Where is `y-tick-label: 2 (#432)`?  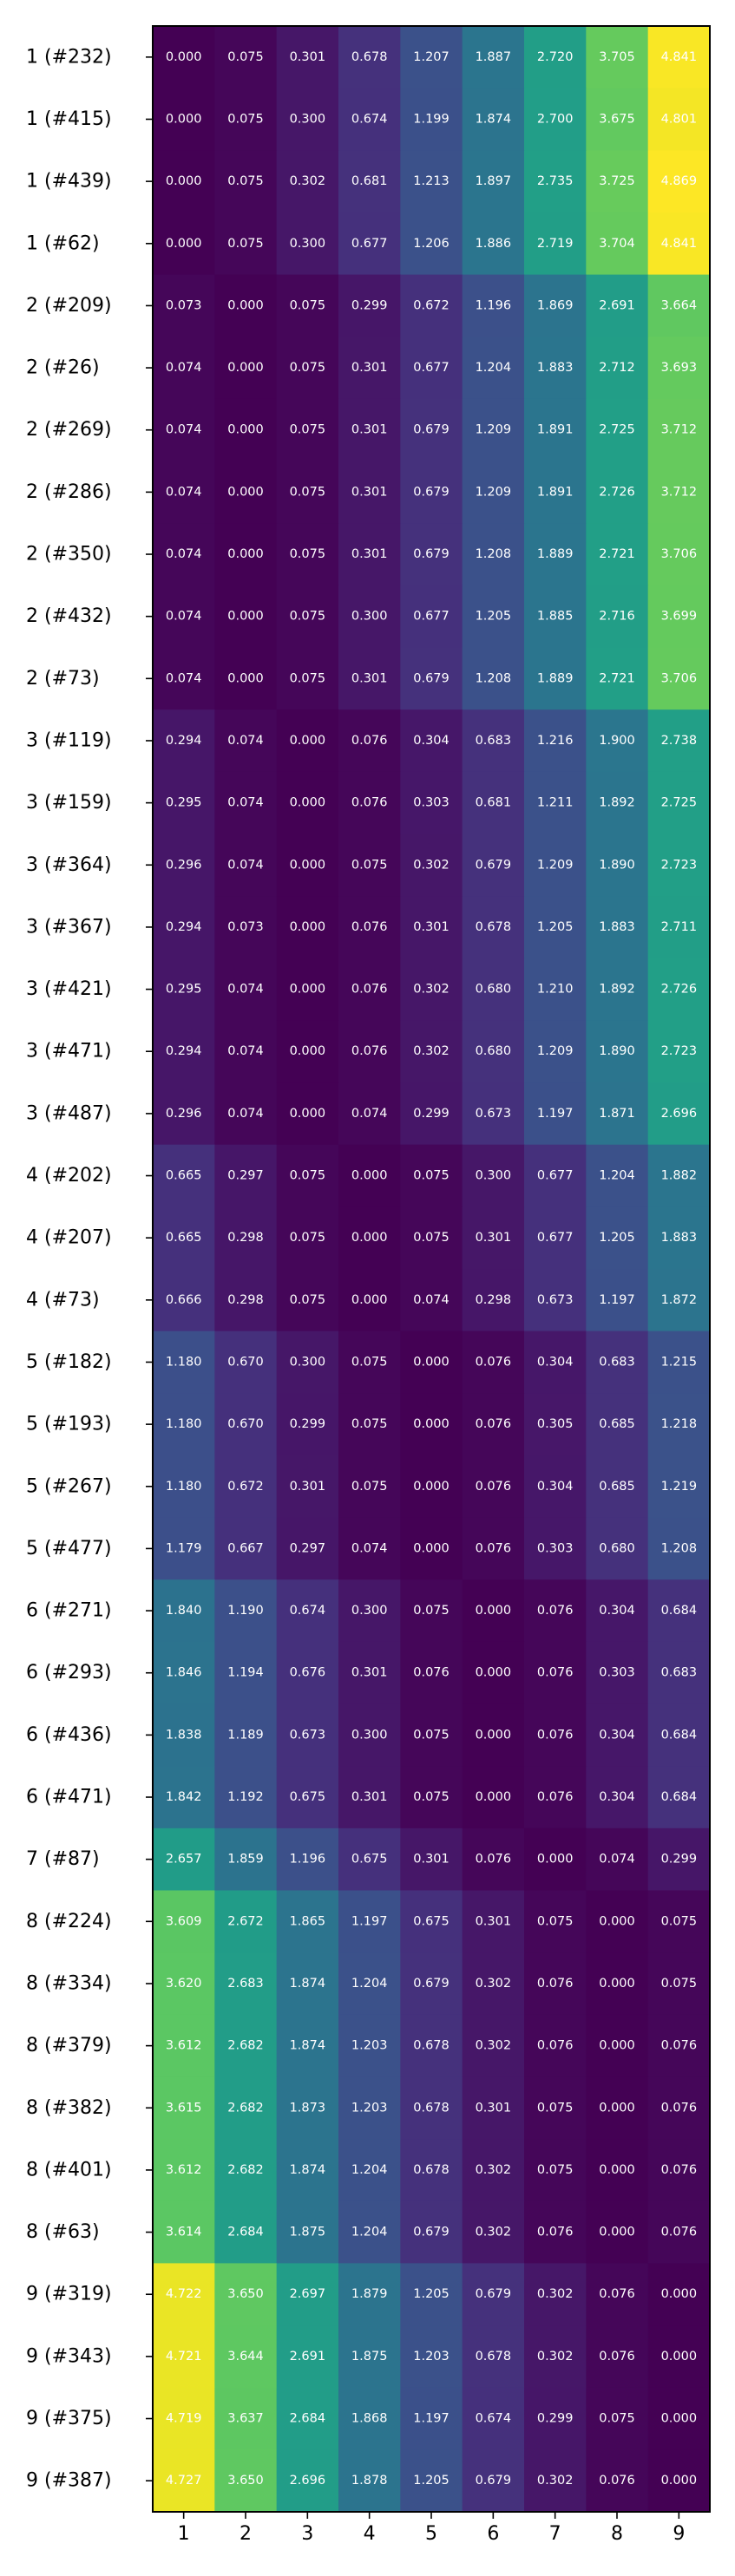 y-tick-label: 2 (#432) is located at coordinates (69, 616).